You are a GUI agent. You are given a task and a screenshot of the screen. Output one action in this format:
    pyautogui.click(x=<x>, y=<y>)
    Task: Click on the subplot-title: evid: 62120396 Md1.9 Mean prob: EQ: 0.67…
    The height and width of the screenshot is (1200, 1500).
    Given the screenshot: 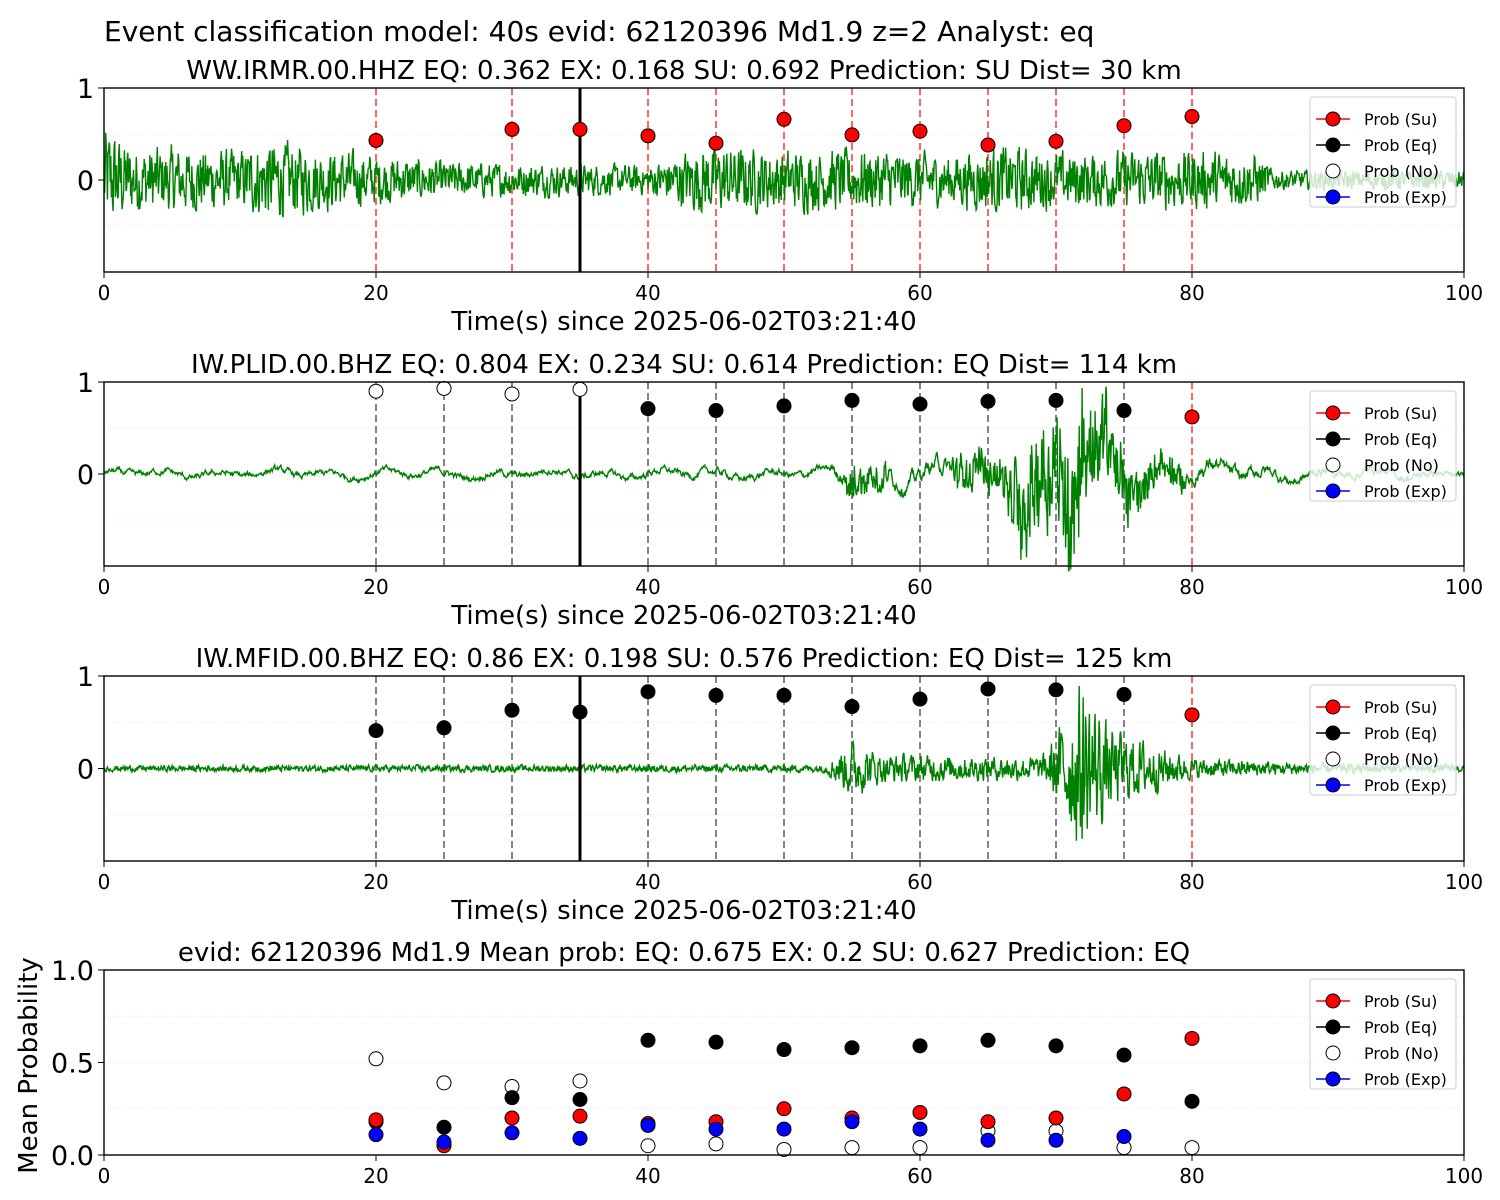 What is the action you would take?
    pyautogui.click(x=684, y=953)
    